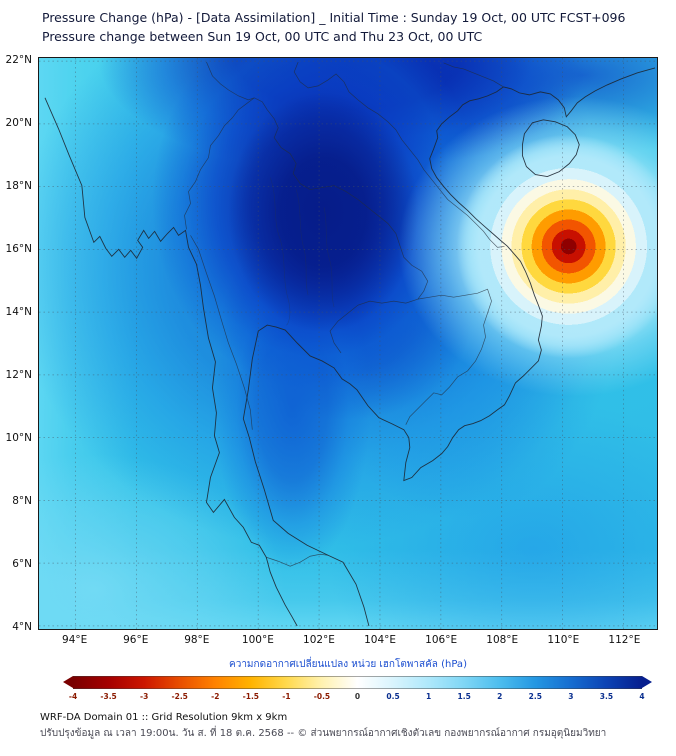  I want to click on y-tick-label: 10°N, so click(18, 437).